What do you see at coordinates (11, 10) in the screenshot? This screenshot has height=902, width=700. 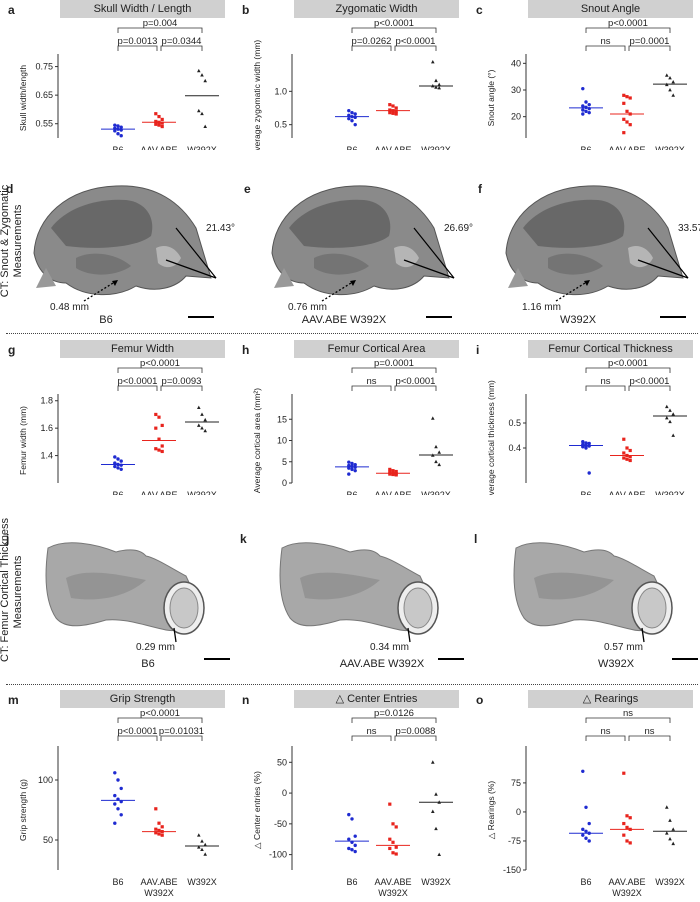 I see `panel-letter: a` at bounding box center [11, 10].